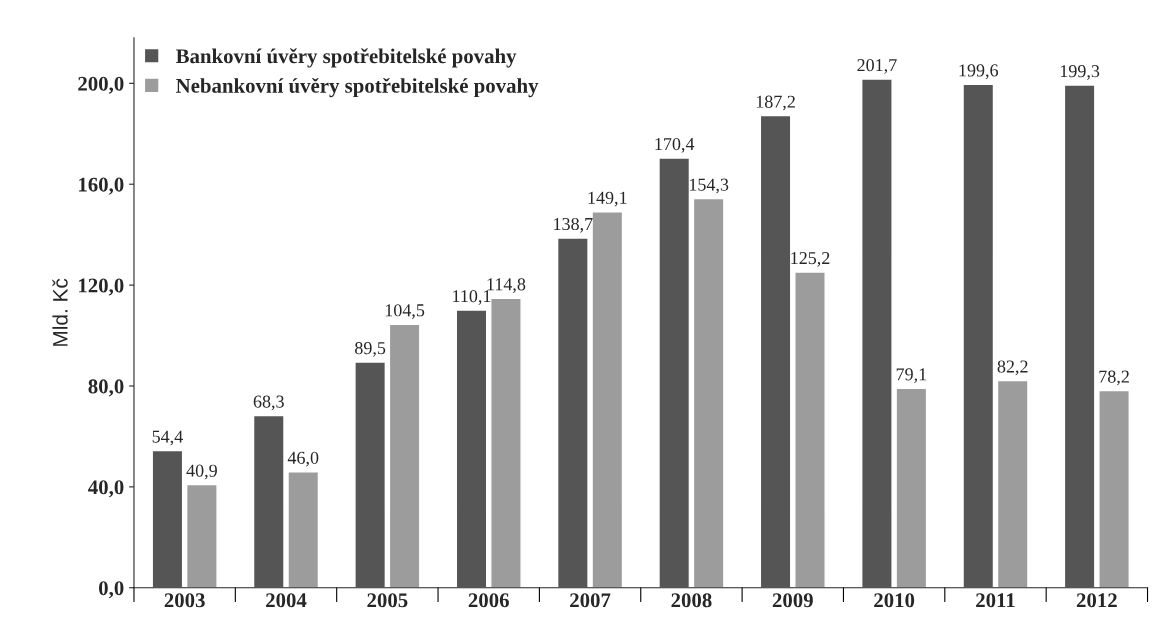 The height and width of the screenshot is (632, 1165). Describe the element at coordinates (101, 186) in the screenshot. I see `y-tick-label: 160,0` at that location.